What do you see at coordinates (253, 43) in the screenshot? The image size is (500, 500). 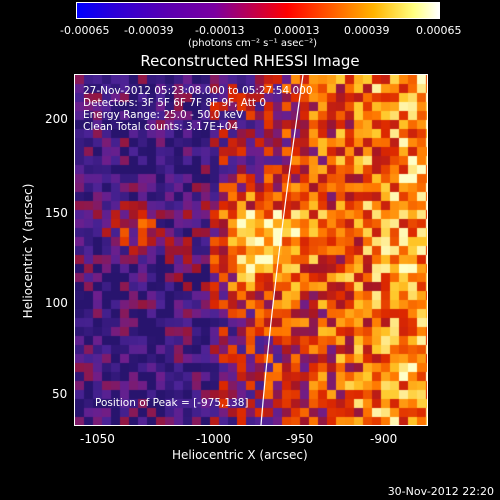 I see `colorbar-units: (photons cm⁻² s⁻¹ asec⁻²)` at bounding box center [253, 43].